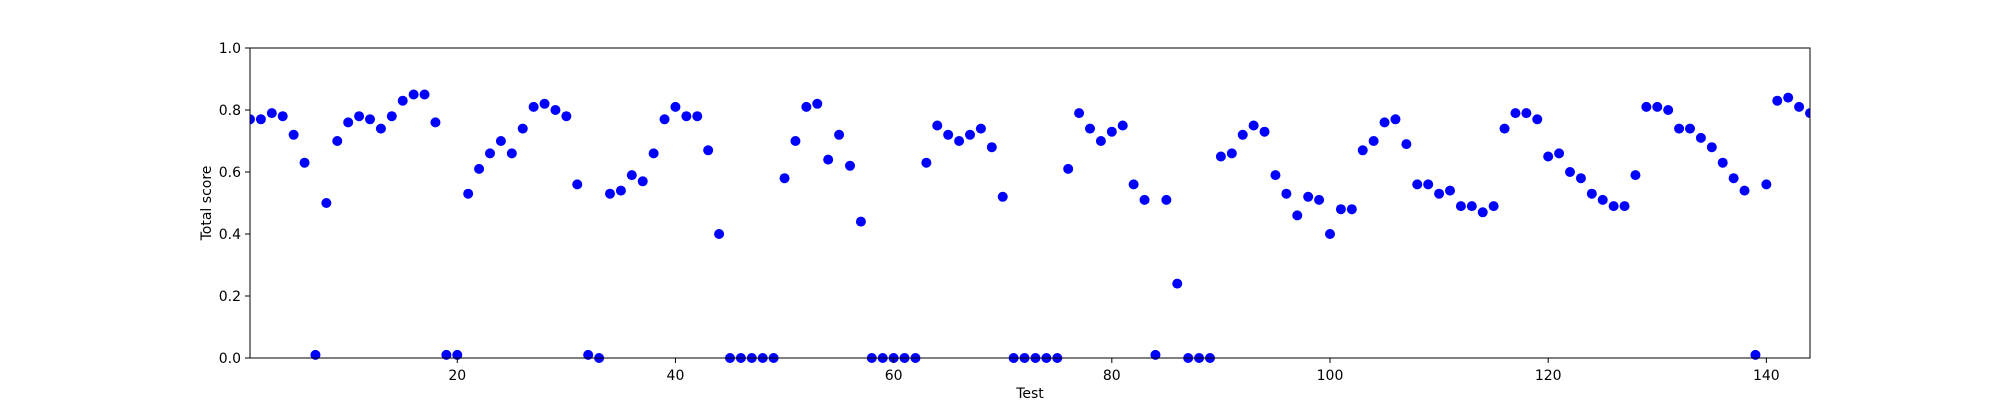 This screenshot has height=400, width=2000. What do you see at coordinates (1548, 376) in the screenshot?
I see `x-tick-label: 120` at bounding box center [1548, 376].